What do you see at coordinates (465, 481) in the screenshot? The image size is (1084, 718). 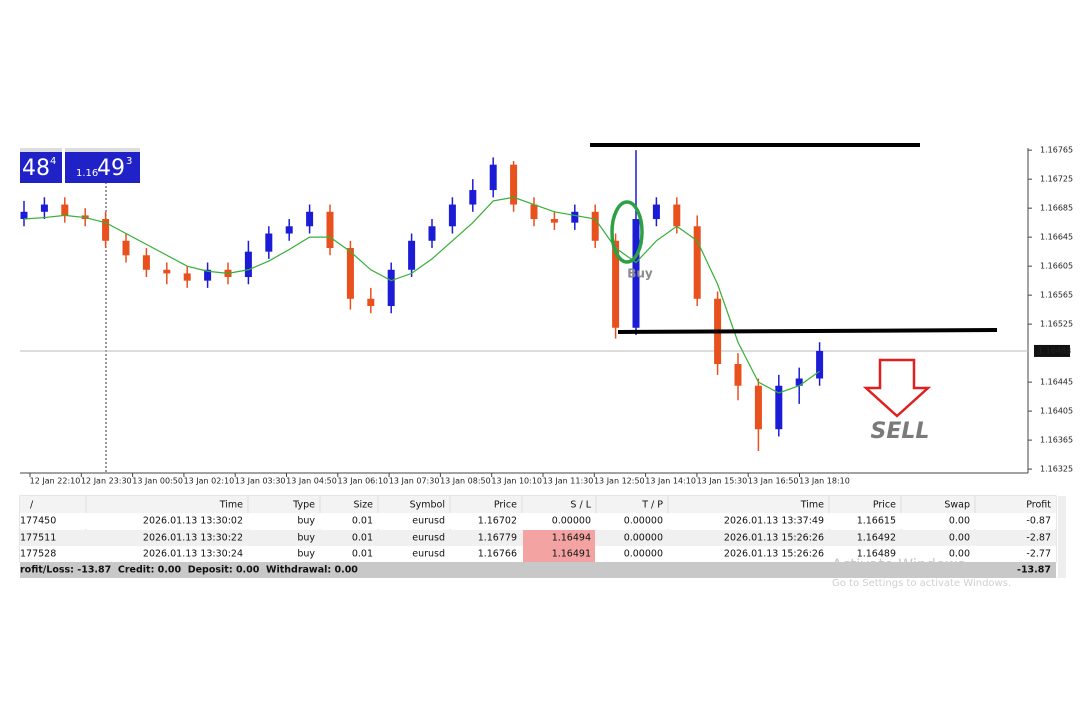 I see `x-tick-label: 13 Jan 08:50` at bounding box center [465, 481].